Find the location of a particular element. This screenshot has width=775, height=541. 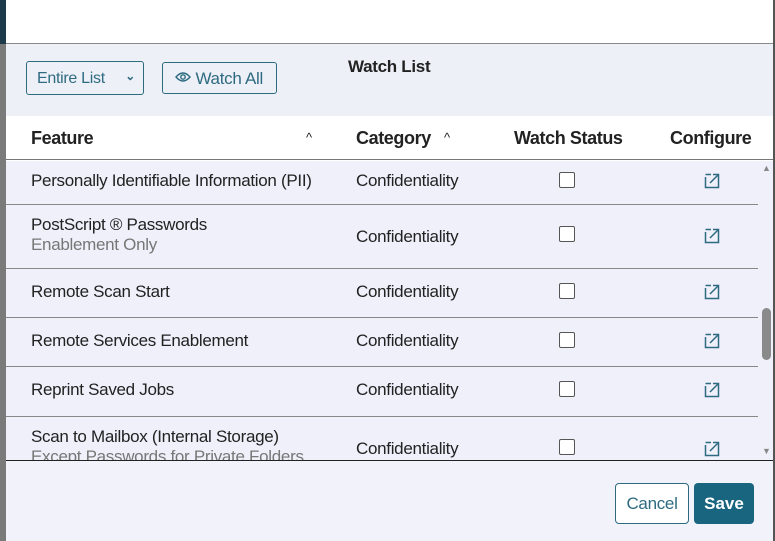

feature-name: Scan to Mailbox (Internal Storage) is located at coordinates (155, 436).